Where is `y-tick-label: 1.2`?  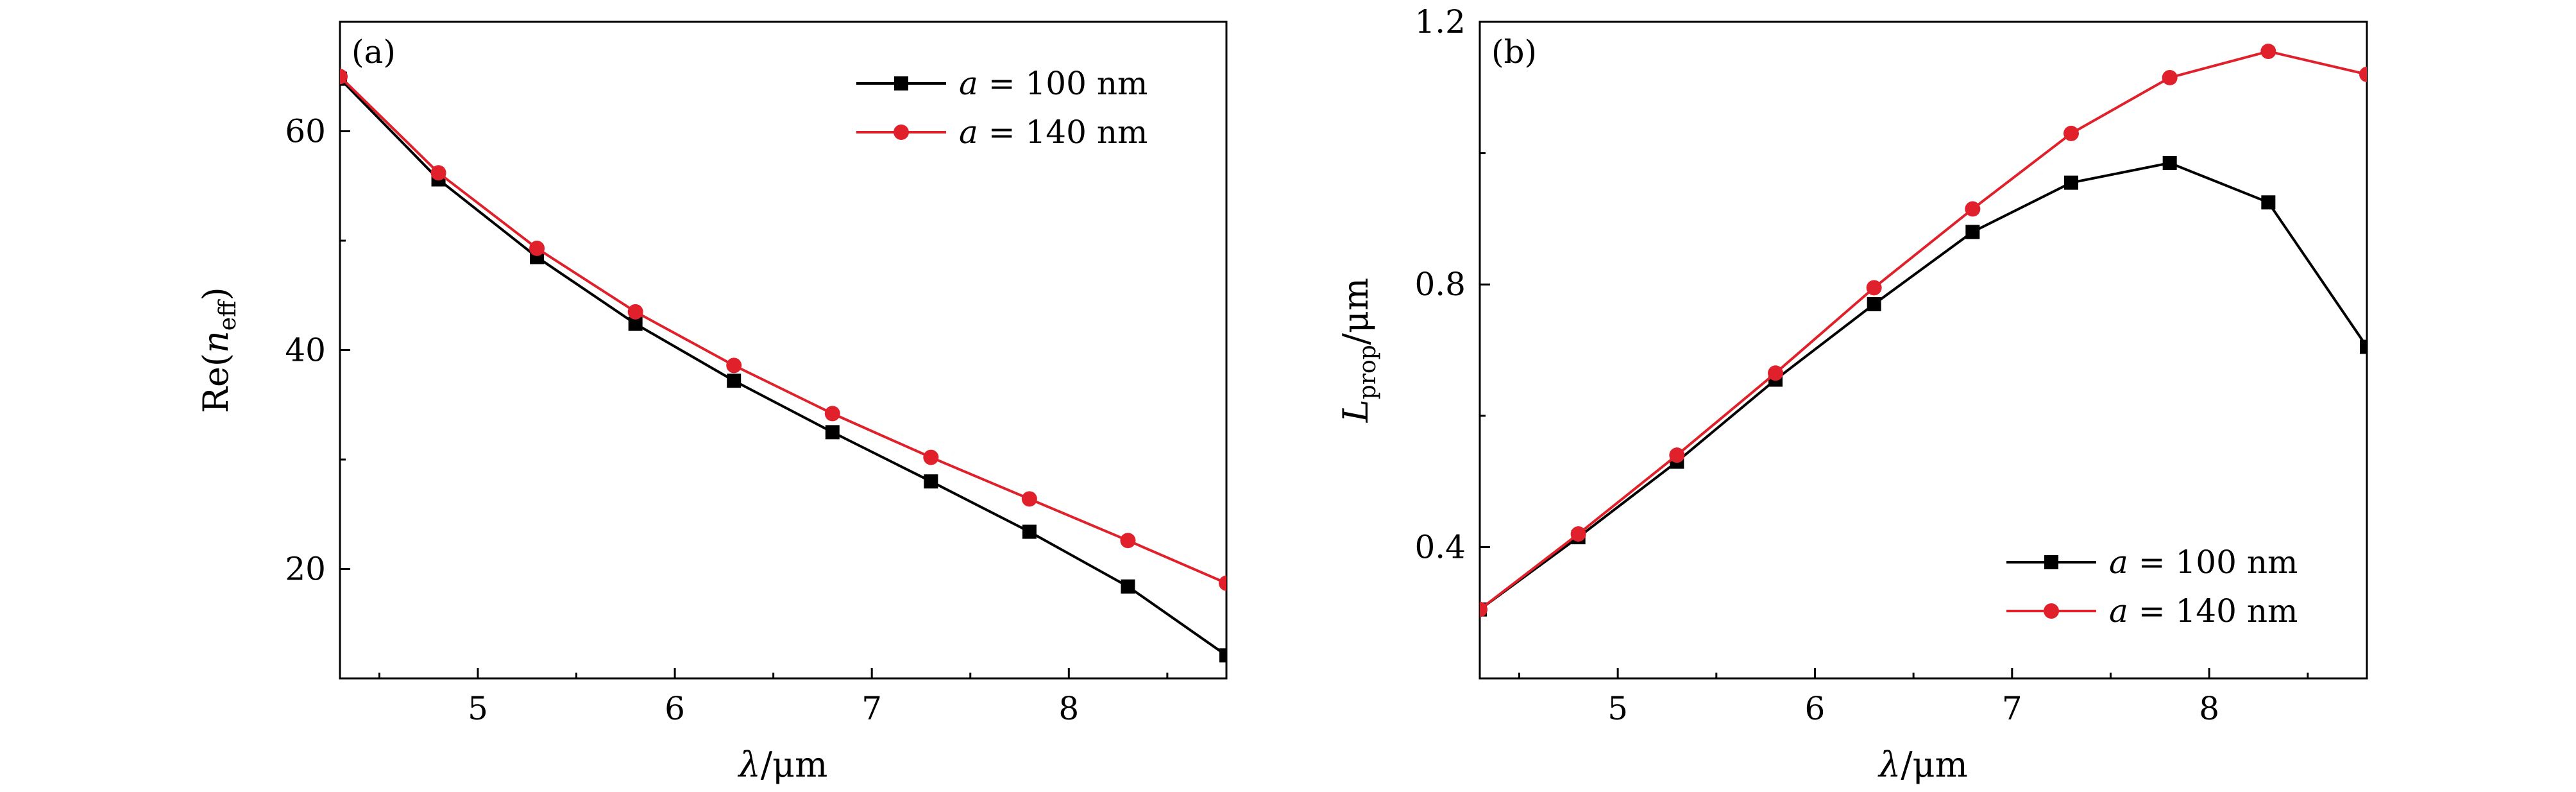 y-tick-label: 1.2 is located at coordinates (1440, 22).